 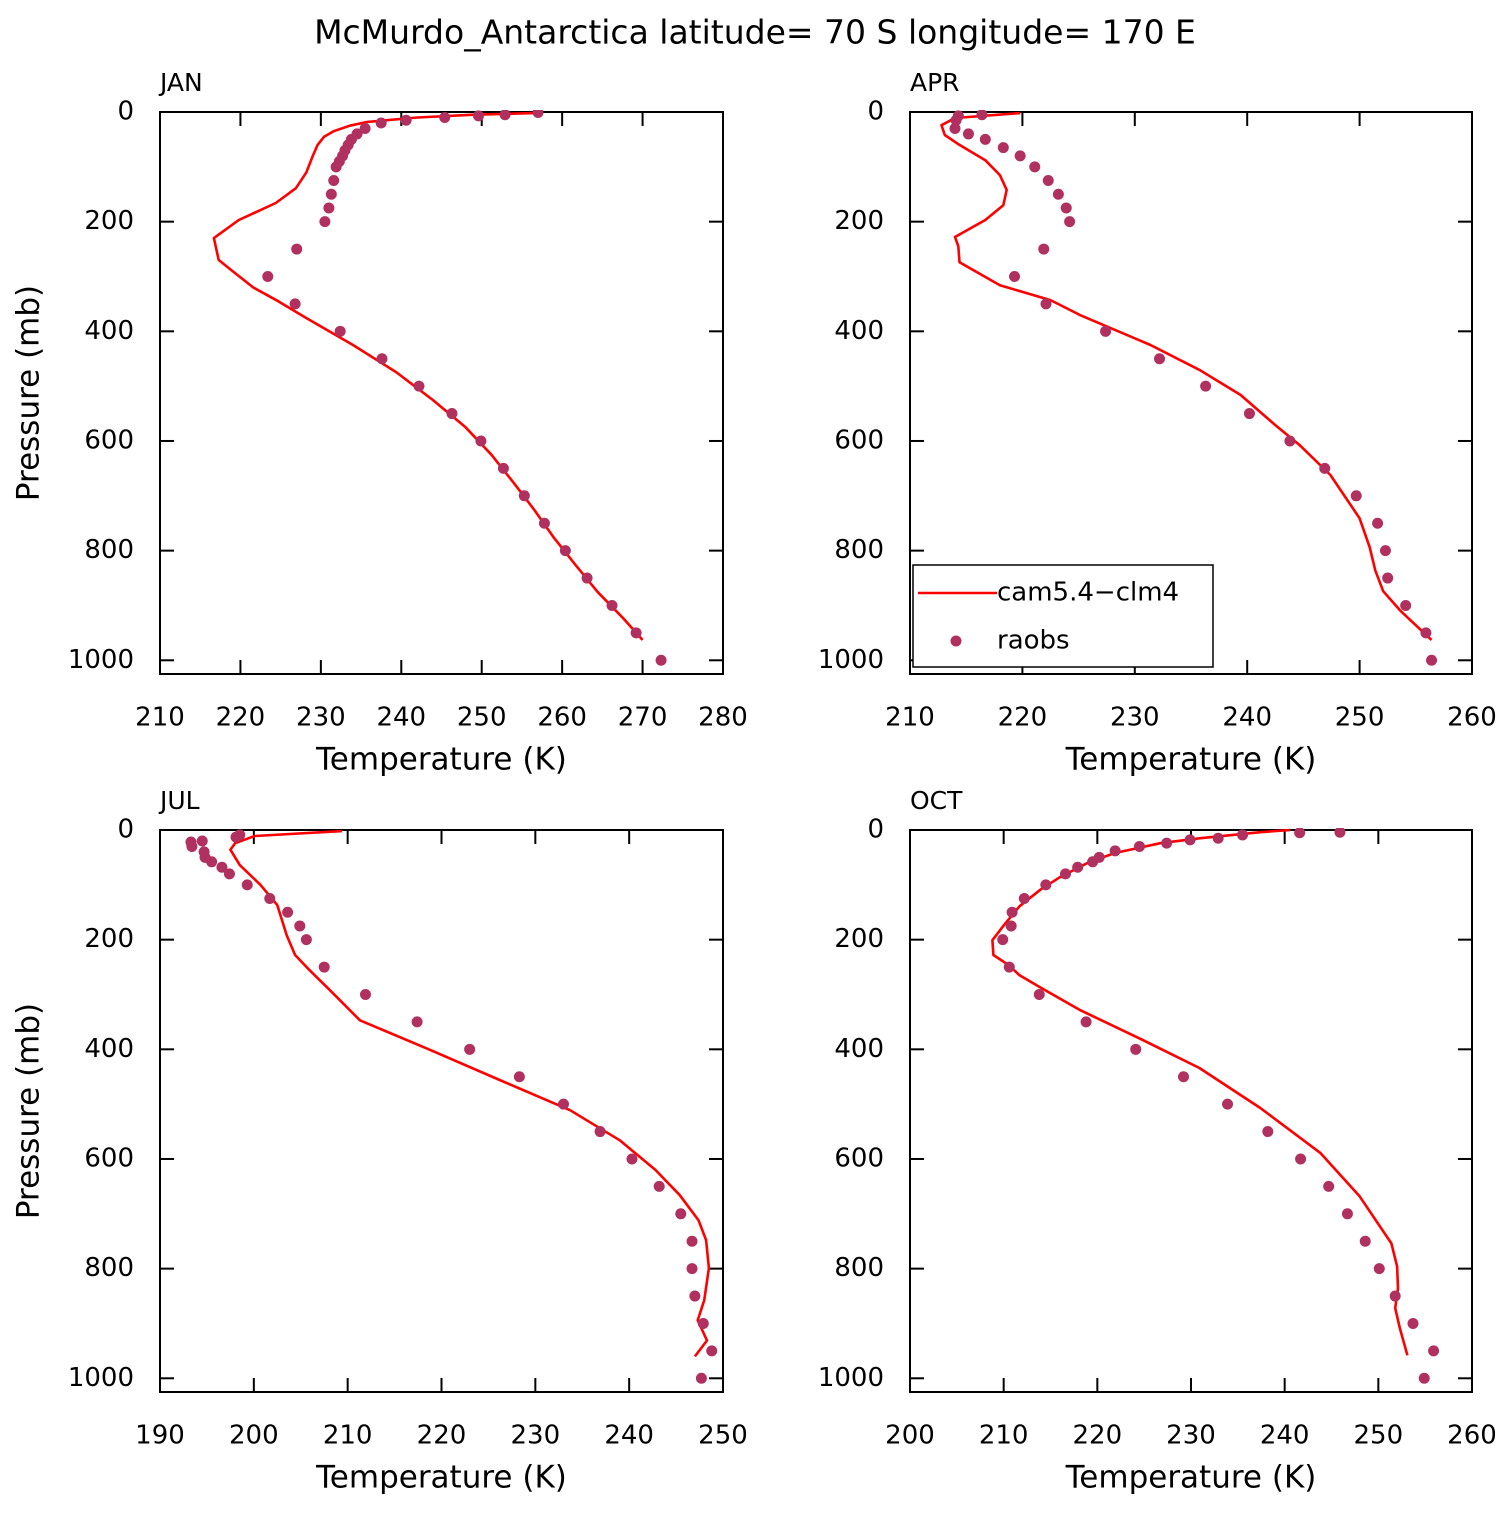 I want to click on legend-box, so click(x=1063, y=616).